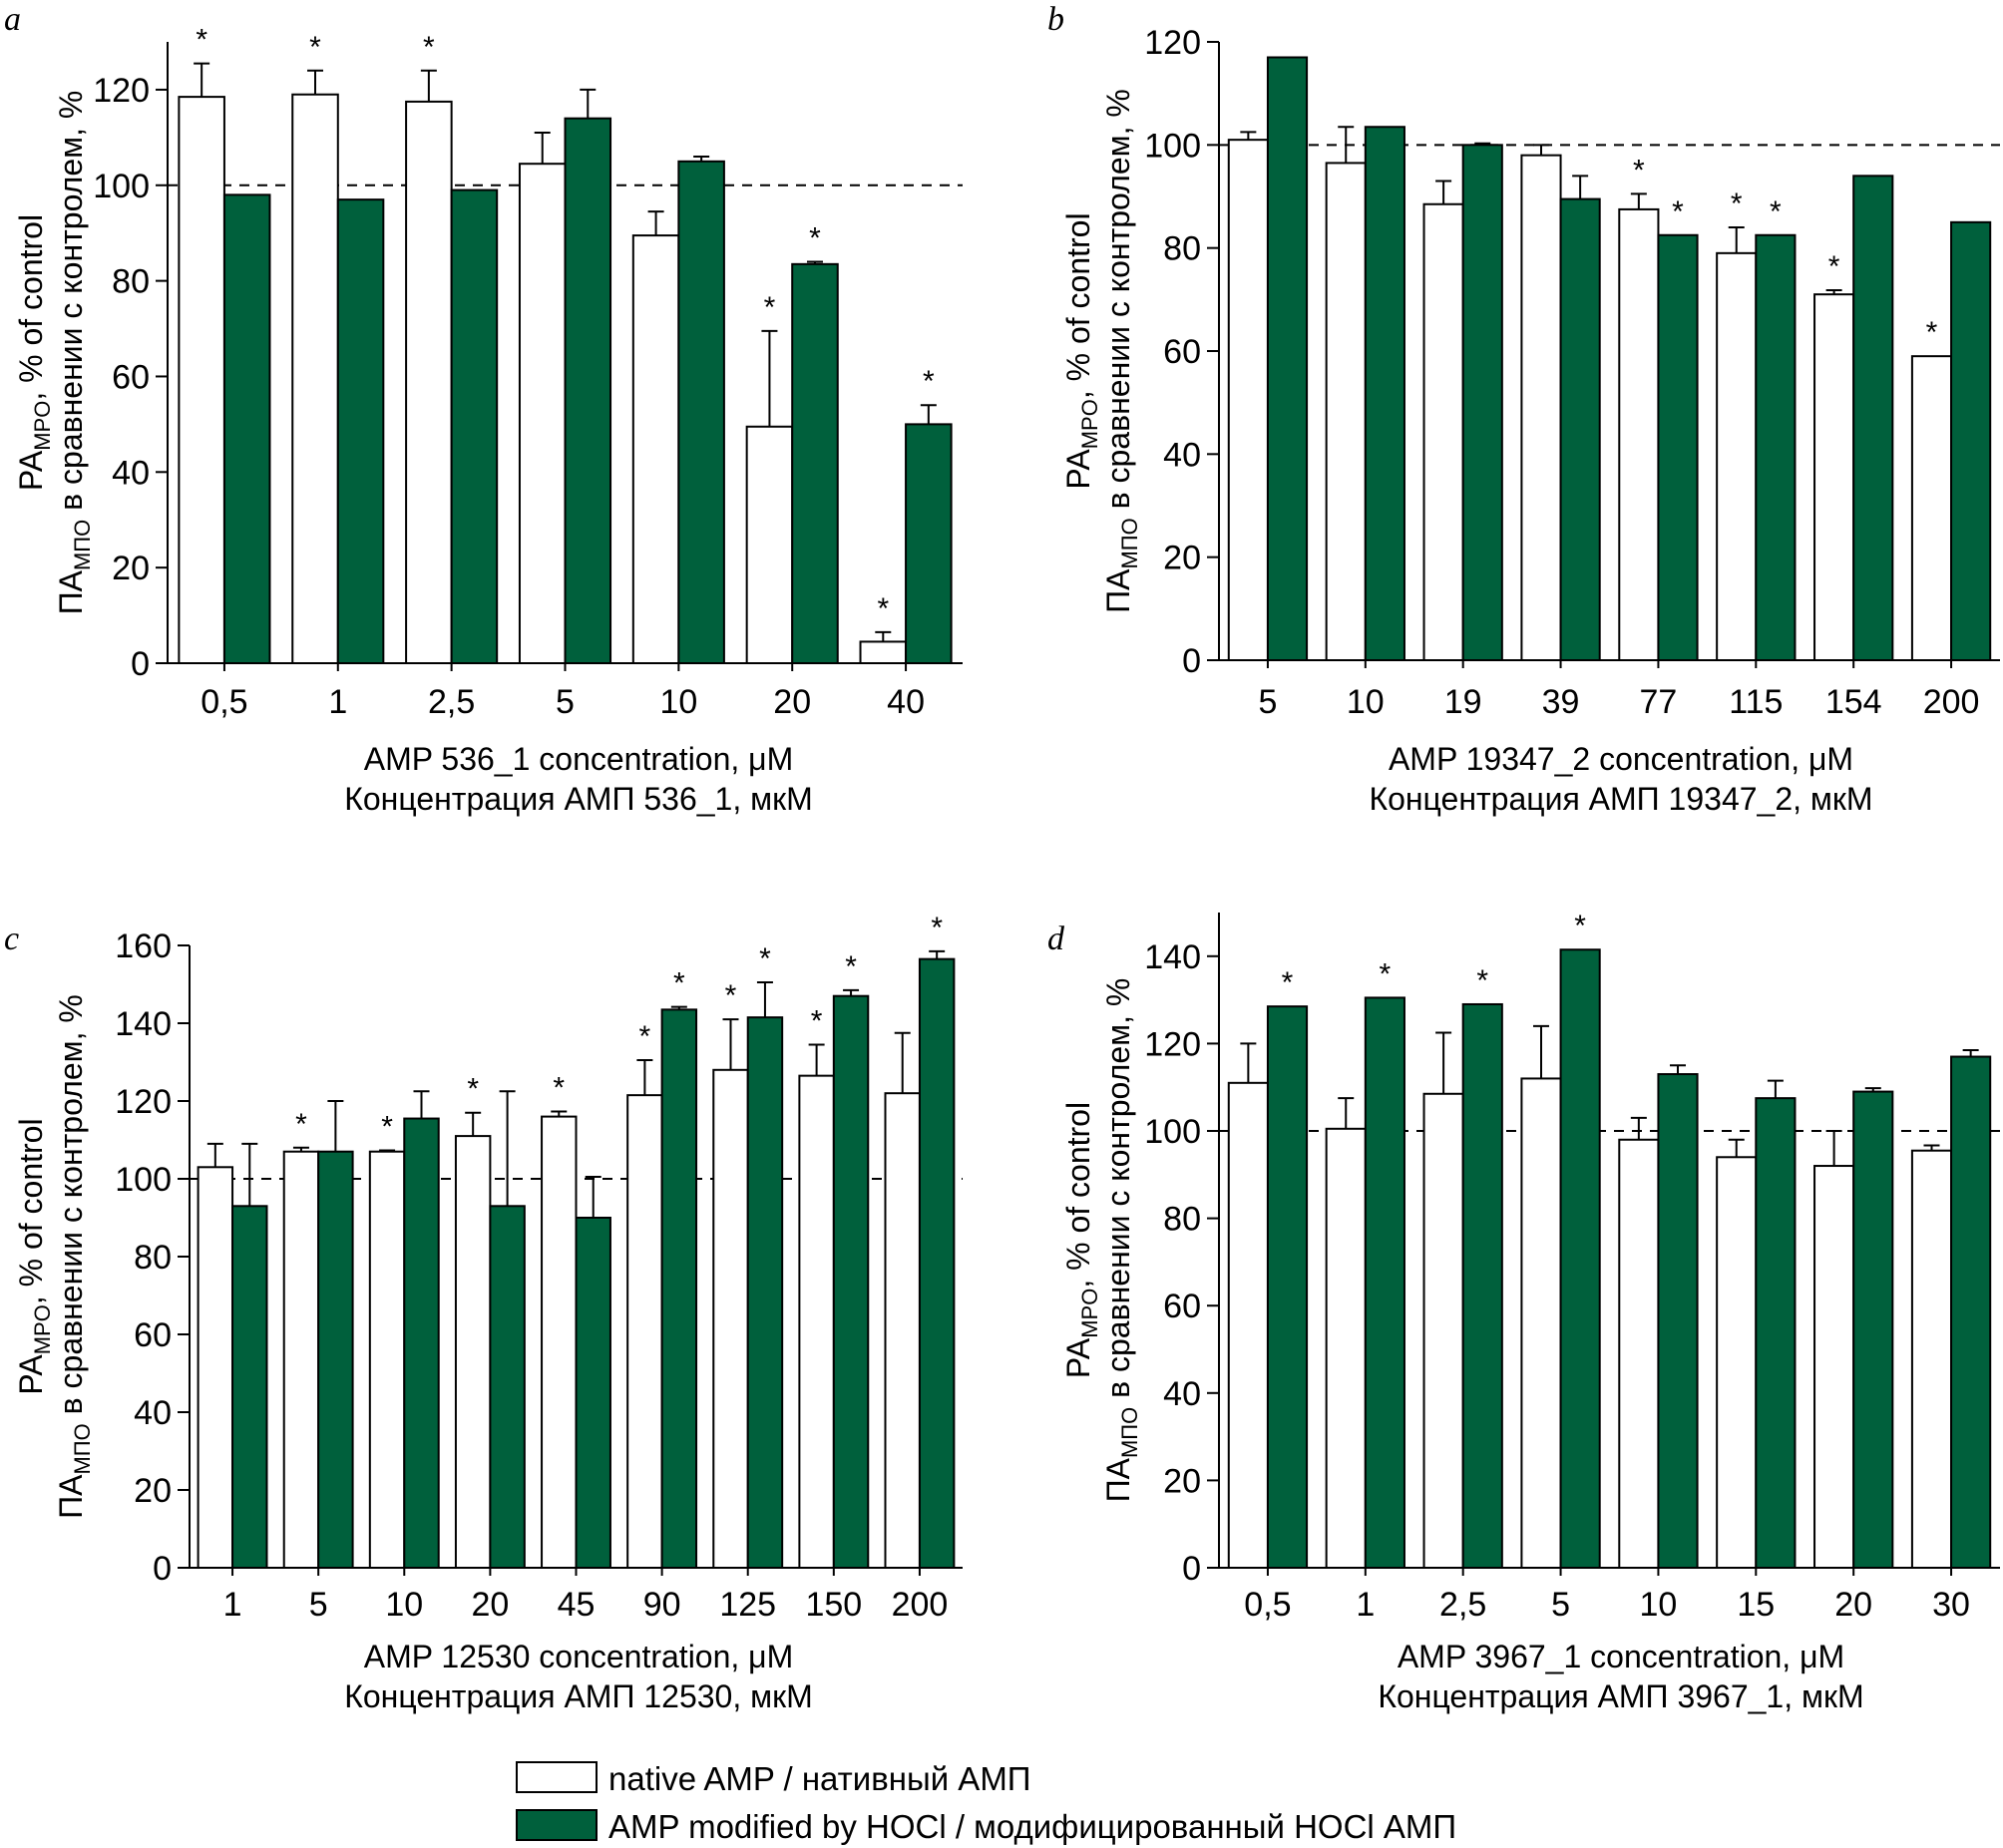 This screenshot has width=2003, height=1848. Describe the element at coordinates (1659, 702) in the screenshot. I see `x-tick-label: 77` at that location.